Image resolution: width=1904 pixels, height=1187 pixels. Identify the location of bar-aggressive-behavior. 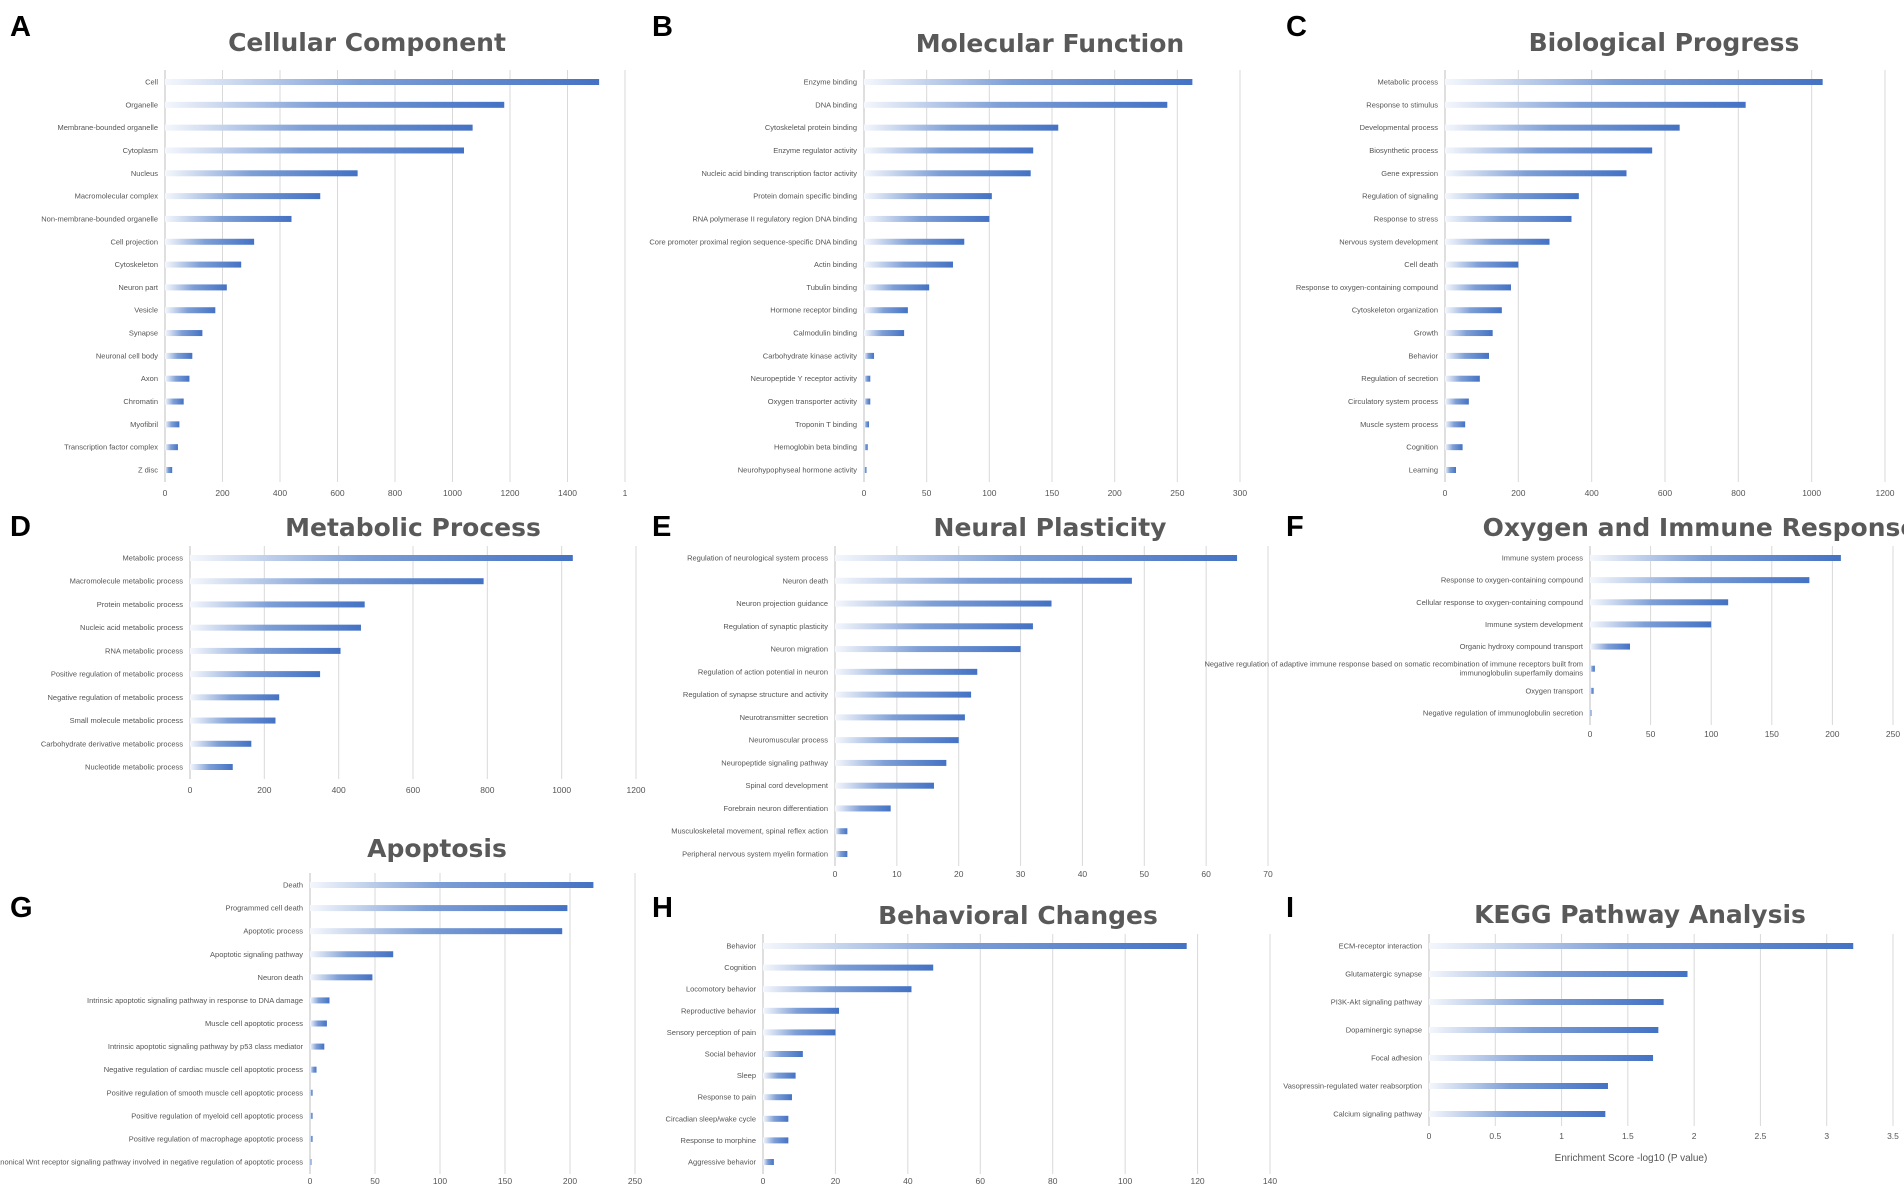
(768, 1162).